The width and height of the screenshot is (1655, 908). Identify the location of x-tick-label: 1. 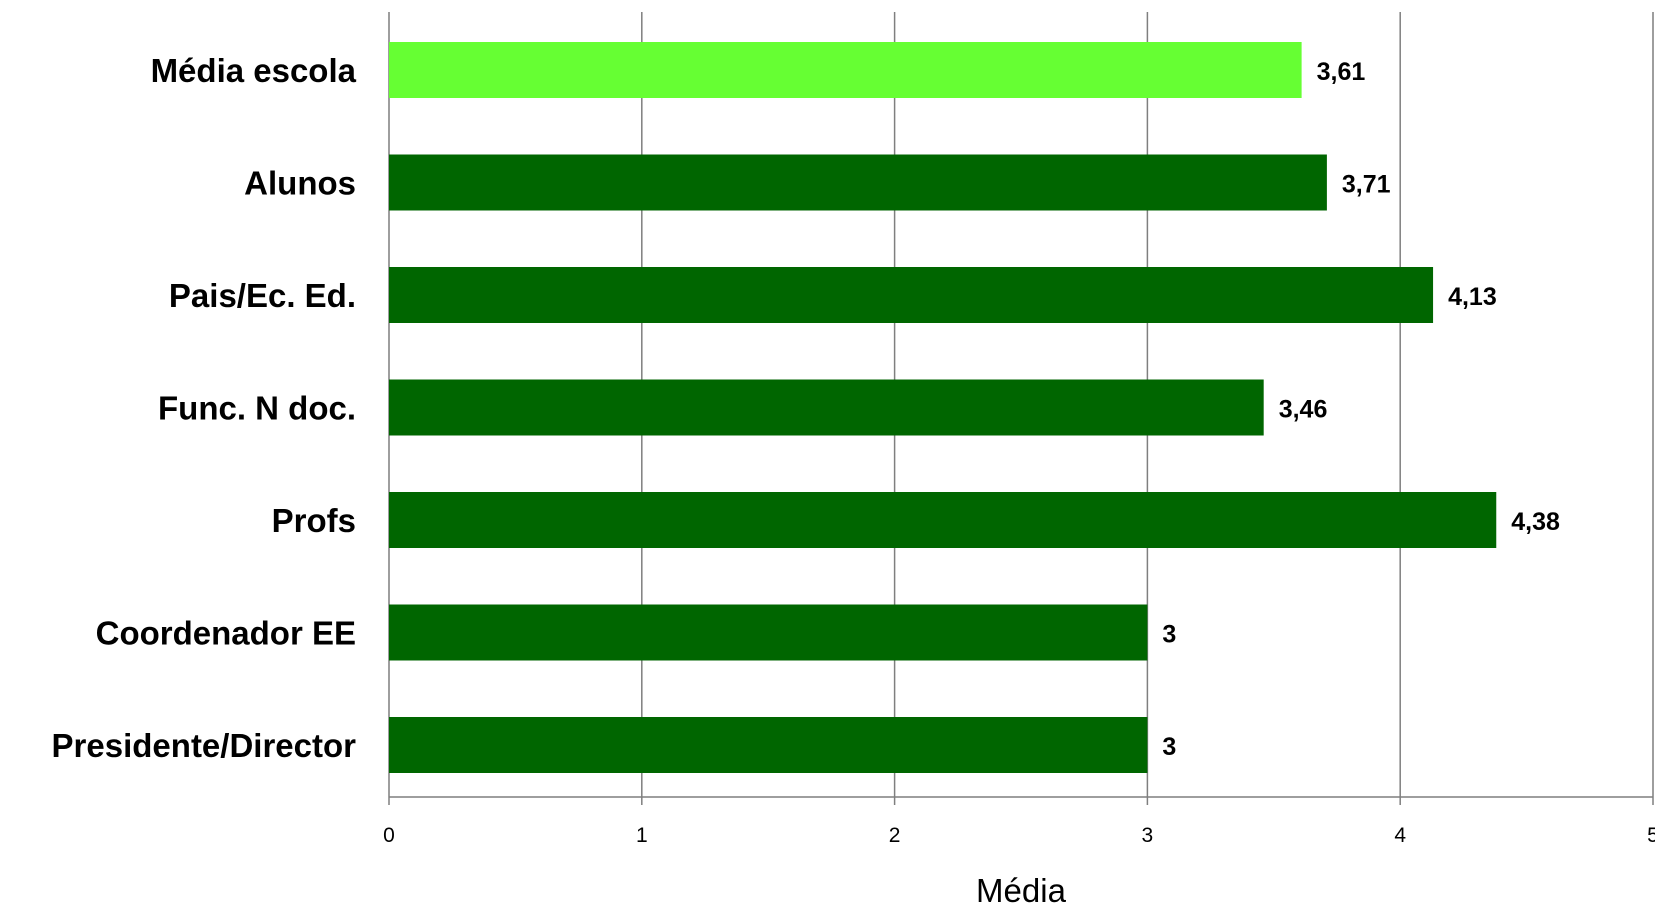
(642, 835).